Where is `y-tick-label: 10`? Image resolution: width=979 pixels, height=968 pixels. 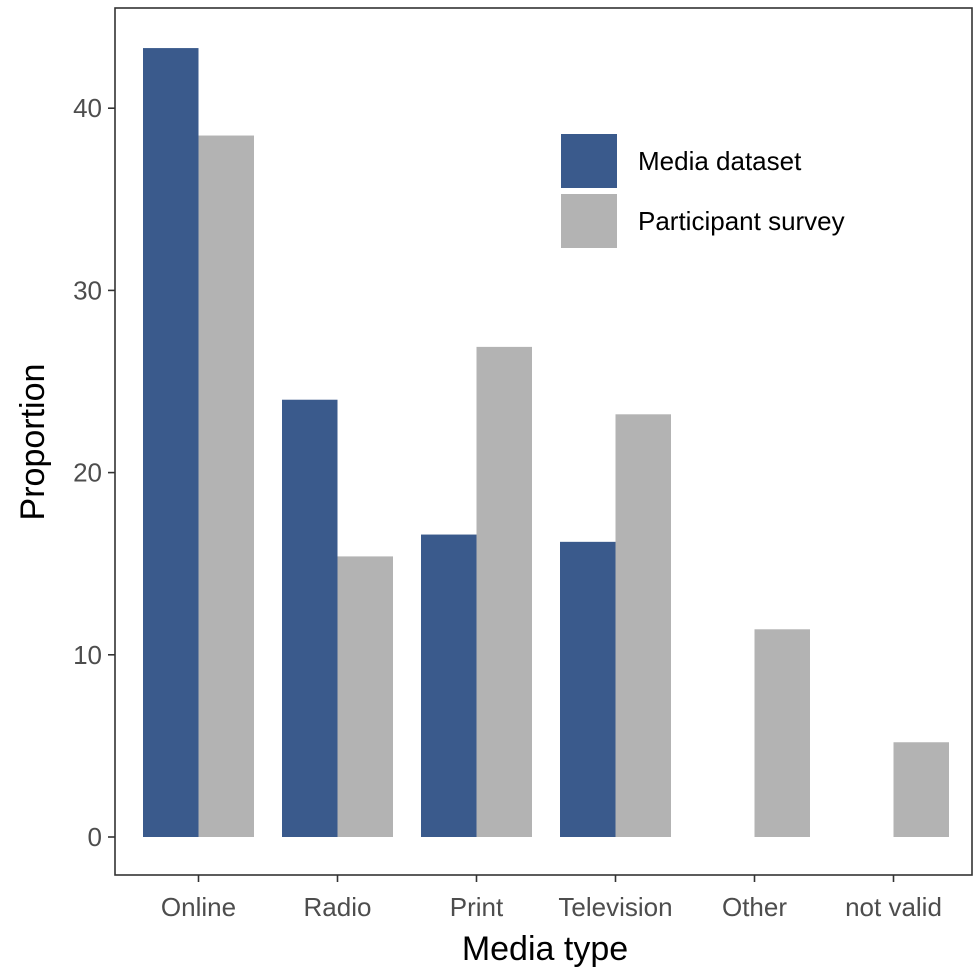
y-tick-label: 10 is located at coordinates (87, 655).